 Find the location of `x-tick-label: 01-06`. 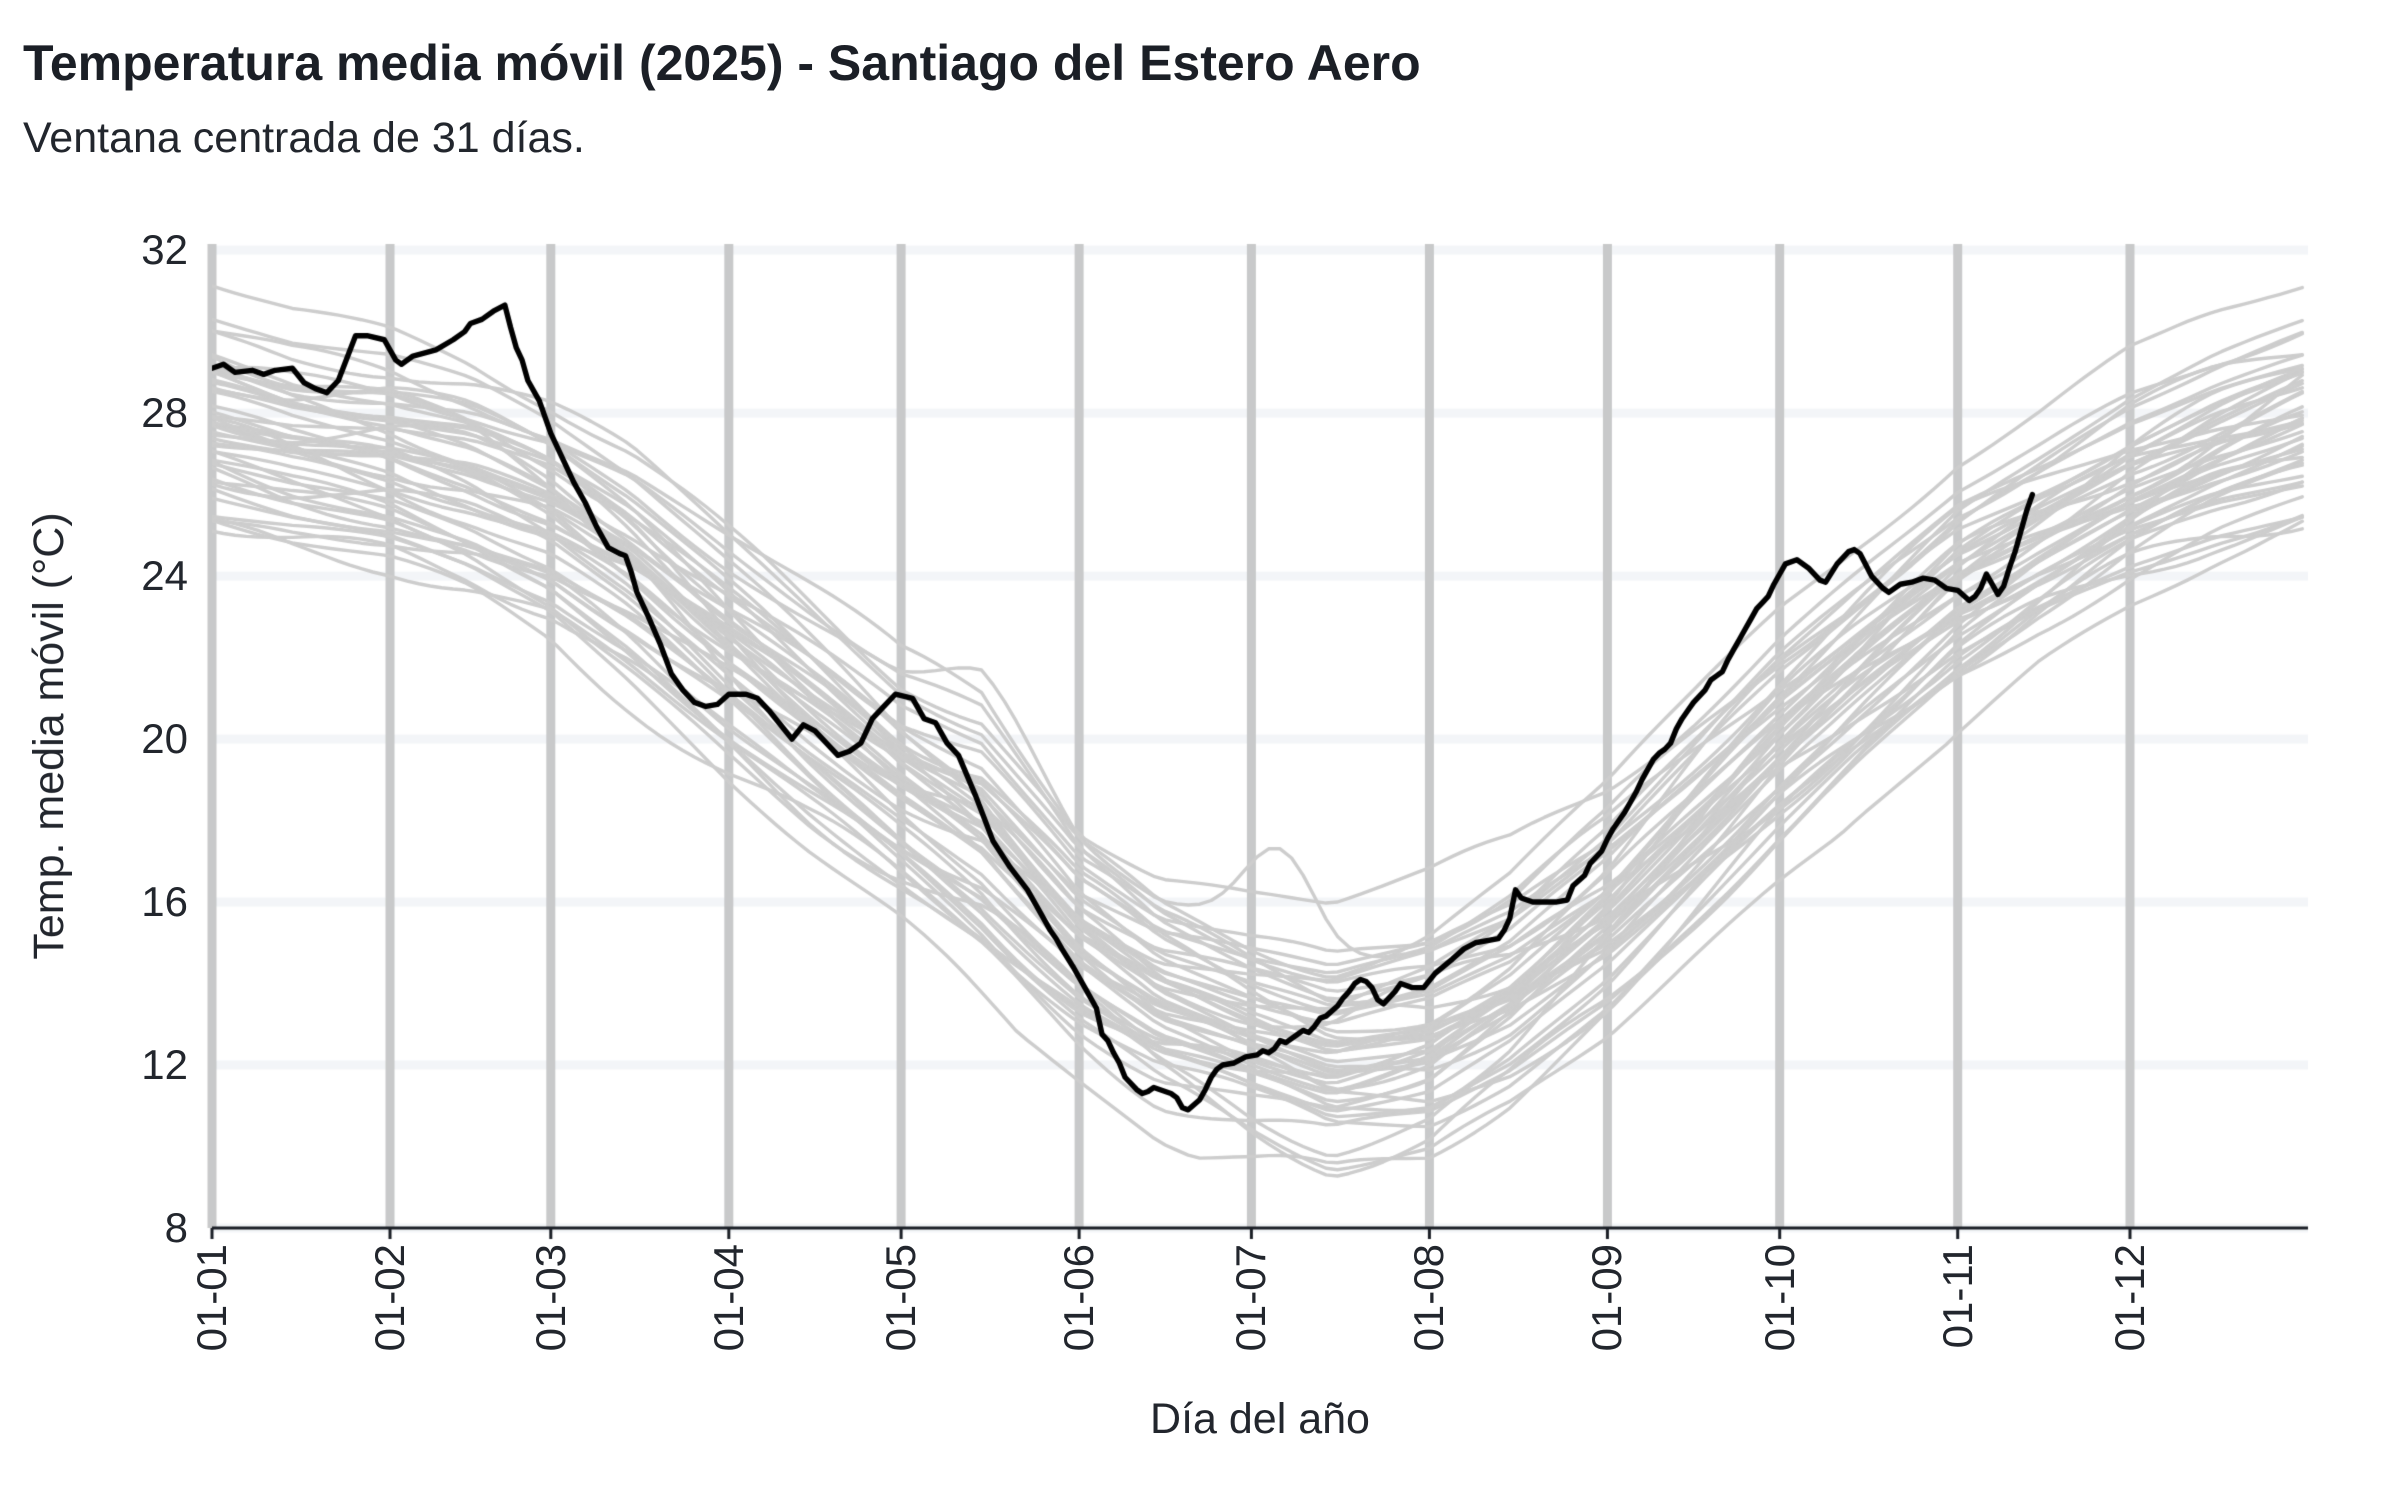

x-tick-label: 01-06 is located at coordinates (1079, 1298).